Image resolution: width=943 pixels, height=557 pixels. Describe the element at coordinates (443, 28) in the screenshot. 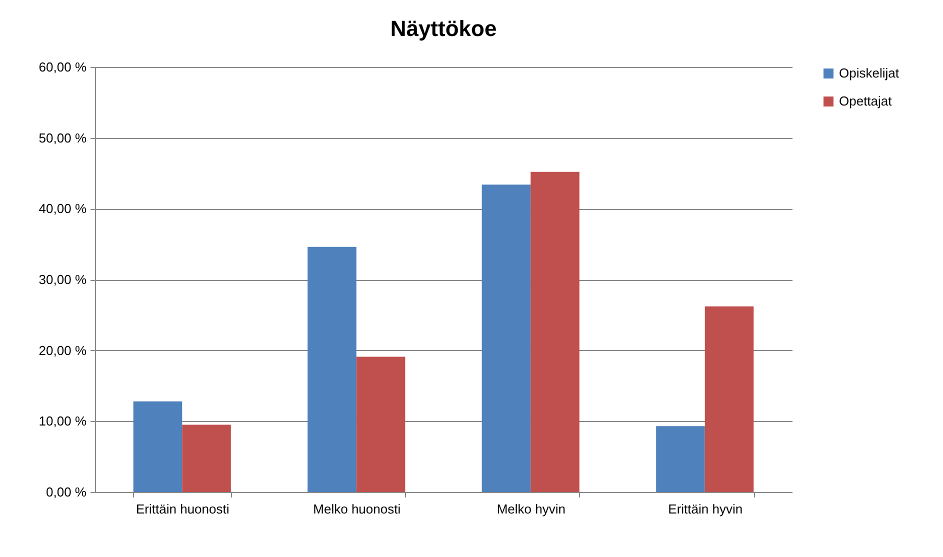

I see `chart-title: Näyttökoe` at that location.